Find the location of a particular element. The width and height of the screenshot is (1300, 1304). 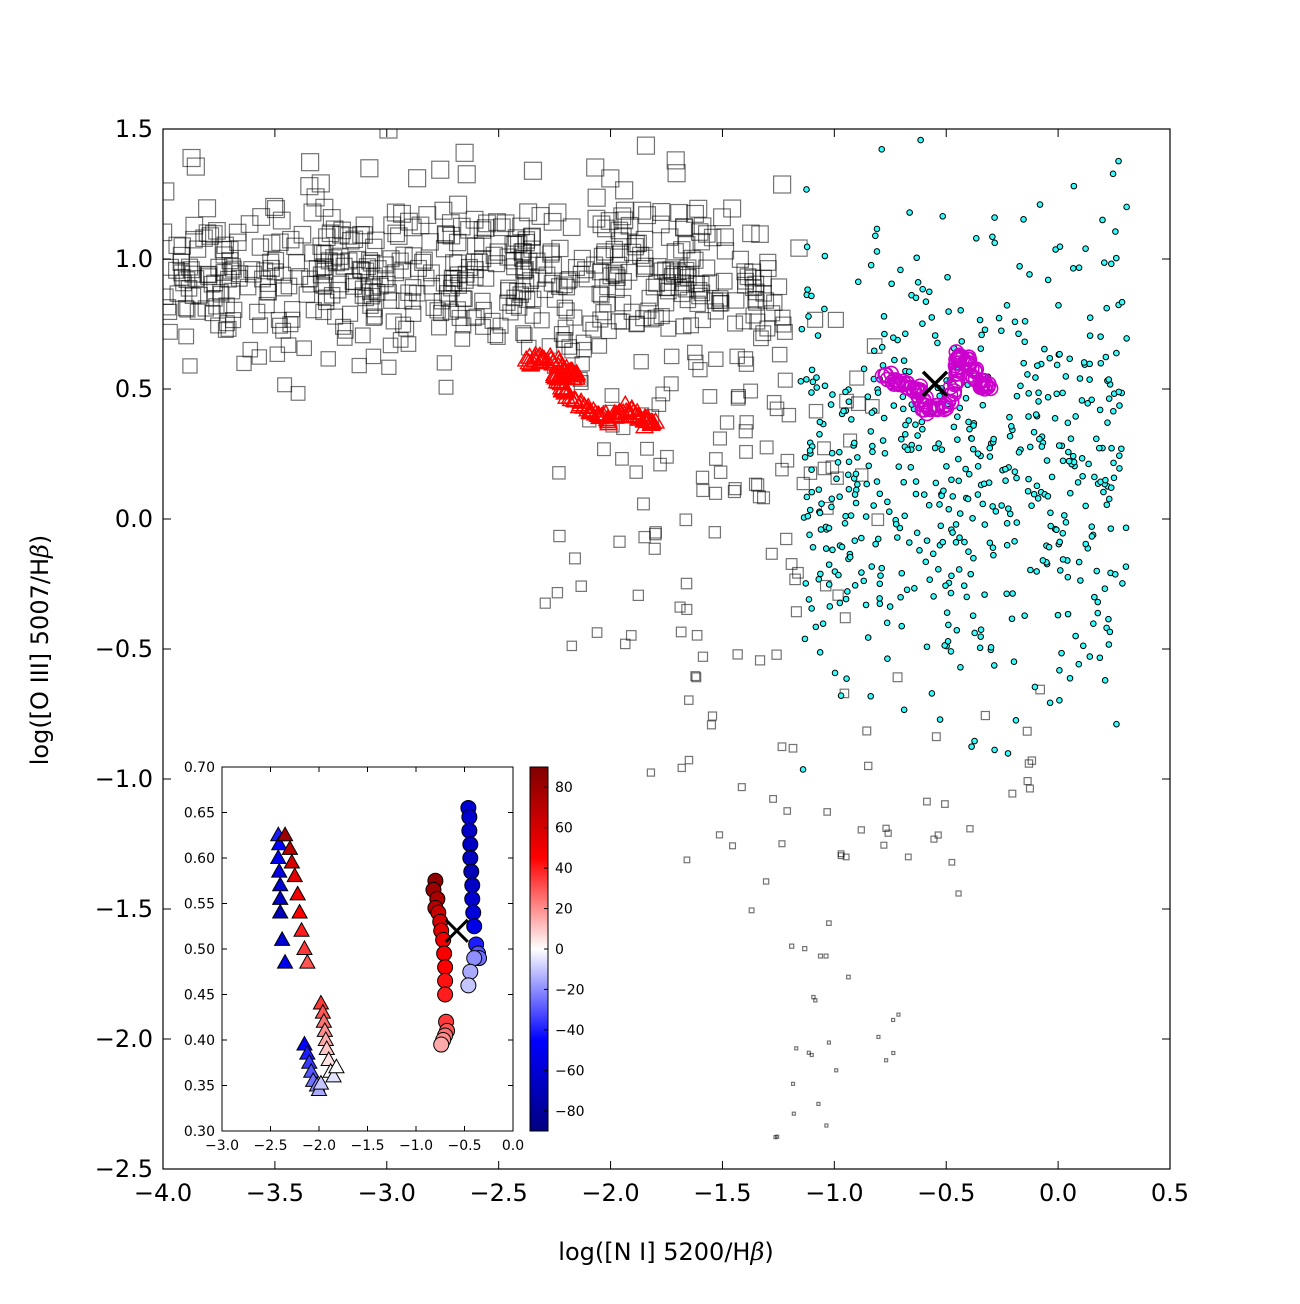

y-tick-label: −1.0 is located at coordinates (124, 779).